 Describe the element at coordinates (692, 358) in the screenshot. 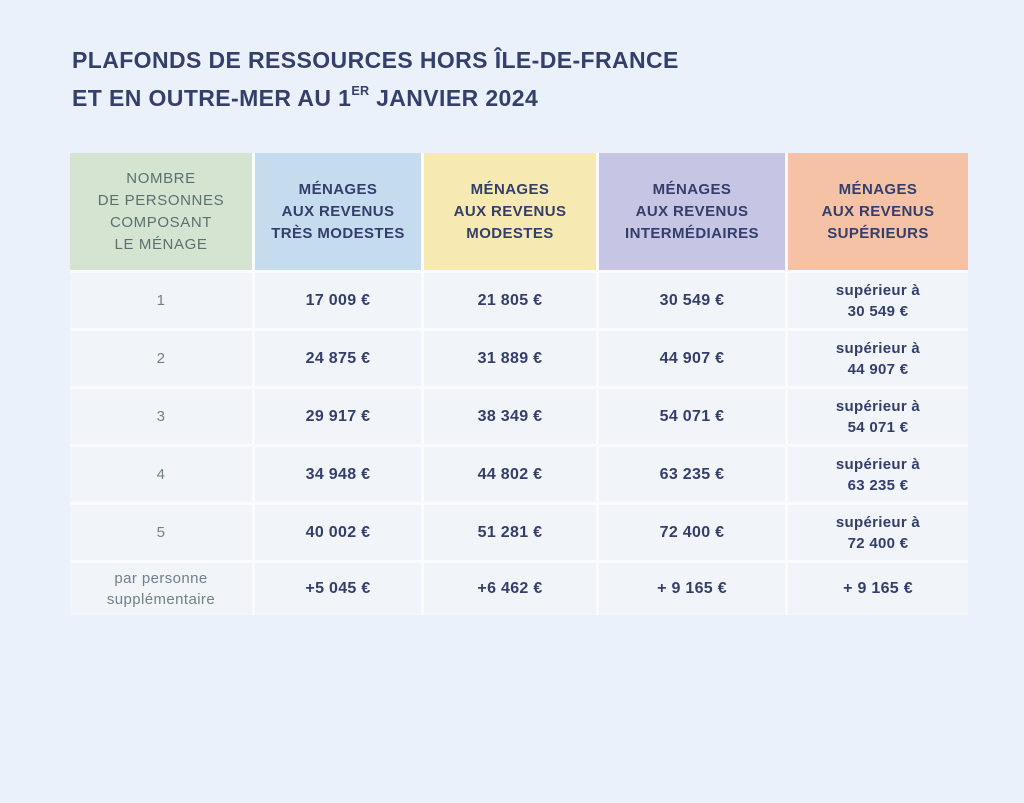

I see `row-2-intermediaires: 44 907 €` at that location.